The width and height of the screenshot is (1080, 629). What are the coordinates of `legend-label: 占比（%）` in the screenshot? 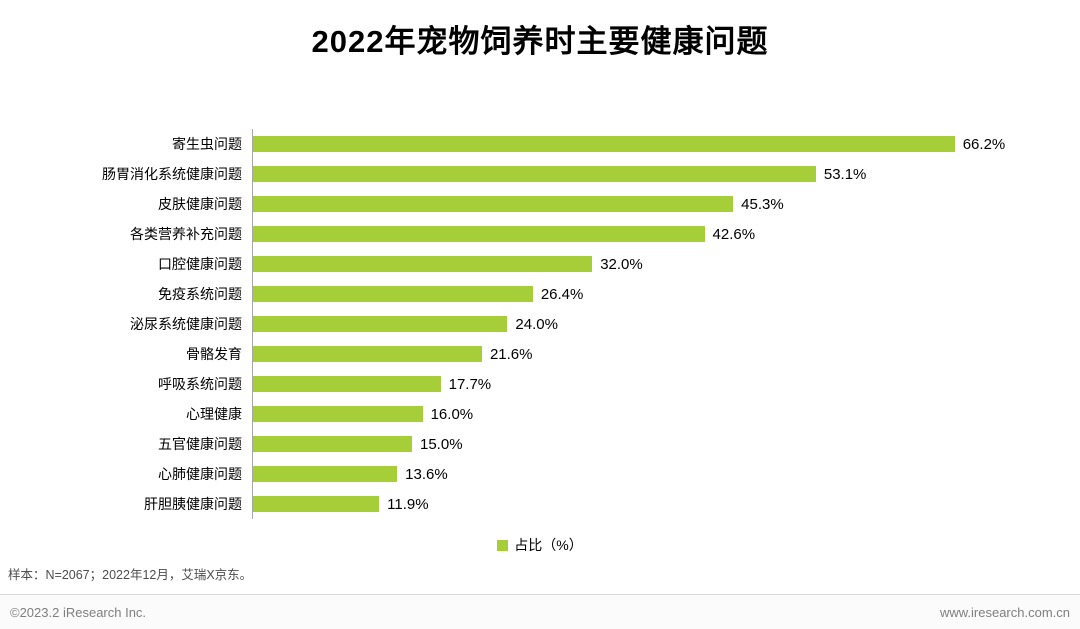 It's located at (548, 545).